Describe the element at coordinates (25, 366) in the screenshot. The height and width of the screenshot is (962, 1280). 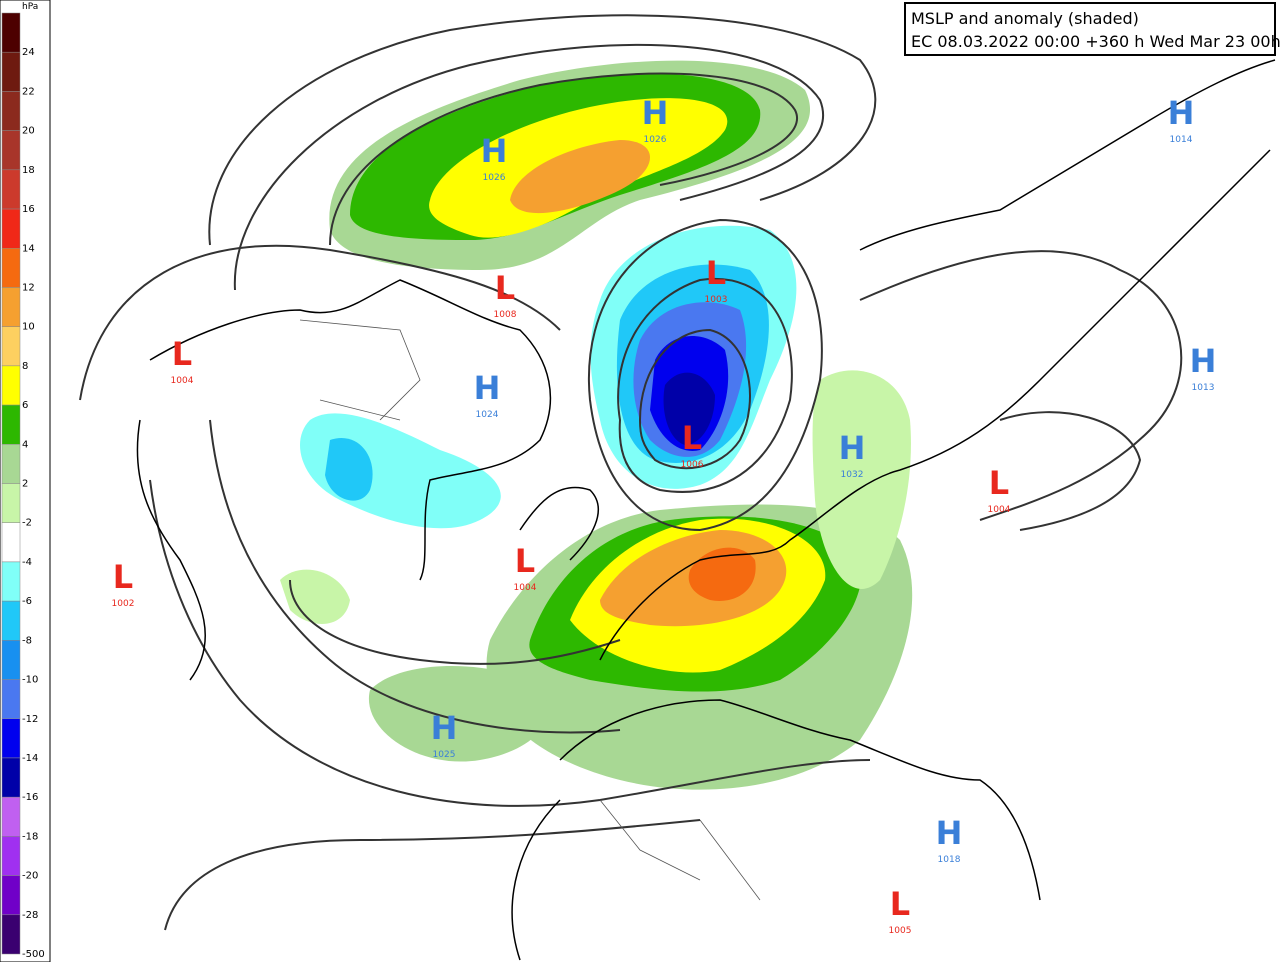
I see `legend-label: 8` at that location.